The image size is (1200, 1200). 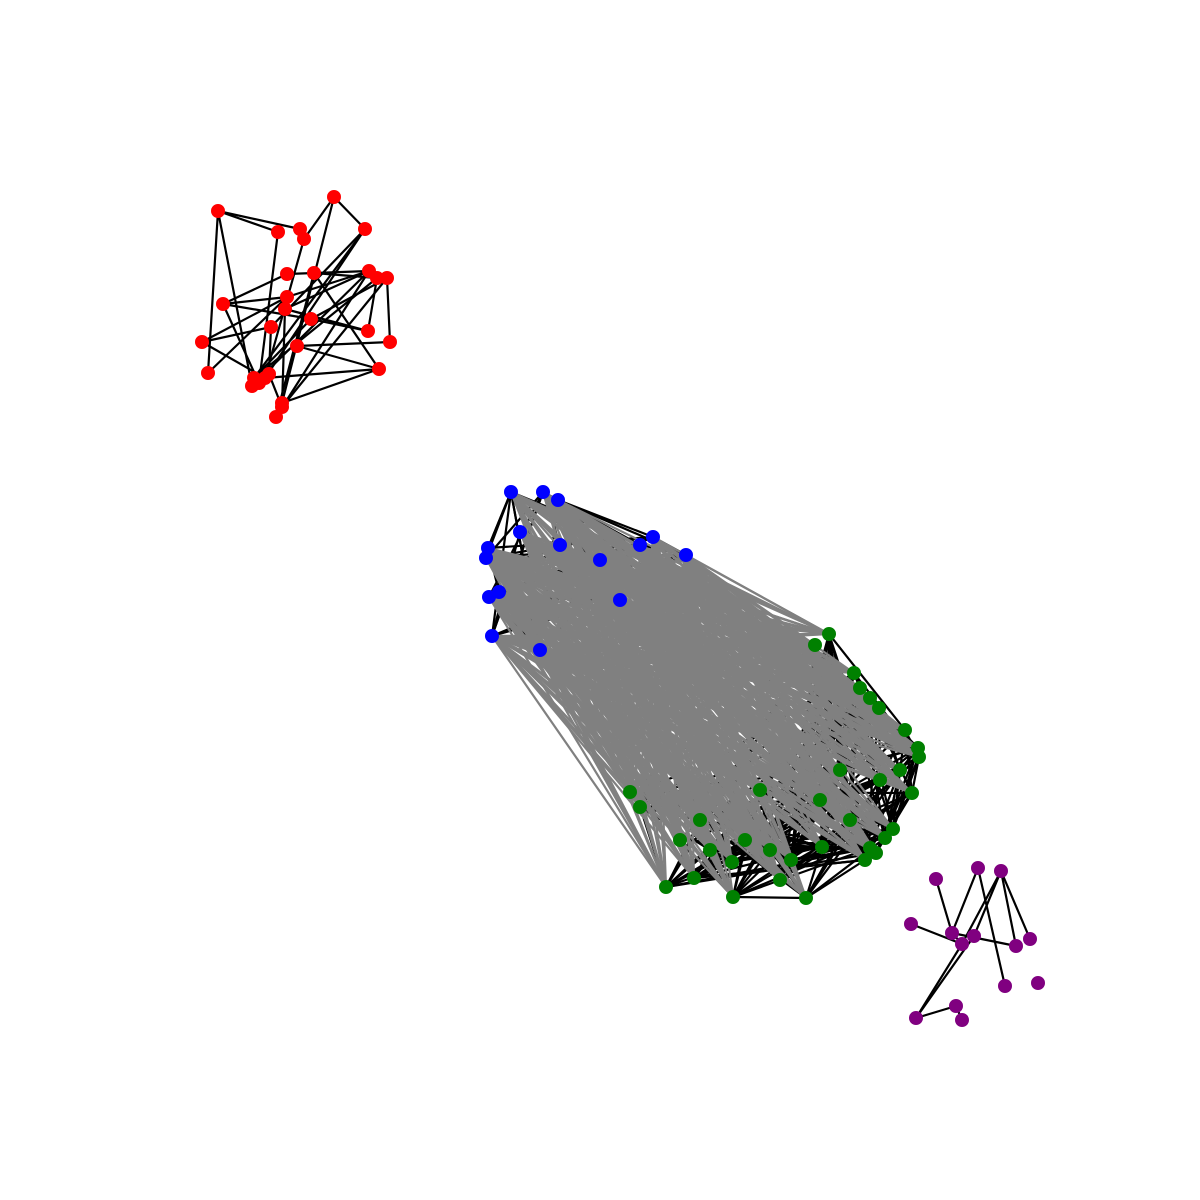 I want to click on inter-community-edges, so click(x=702, y=695).